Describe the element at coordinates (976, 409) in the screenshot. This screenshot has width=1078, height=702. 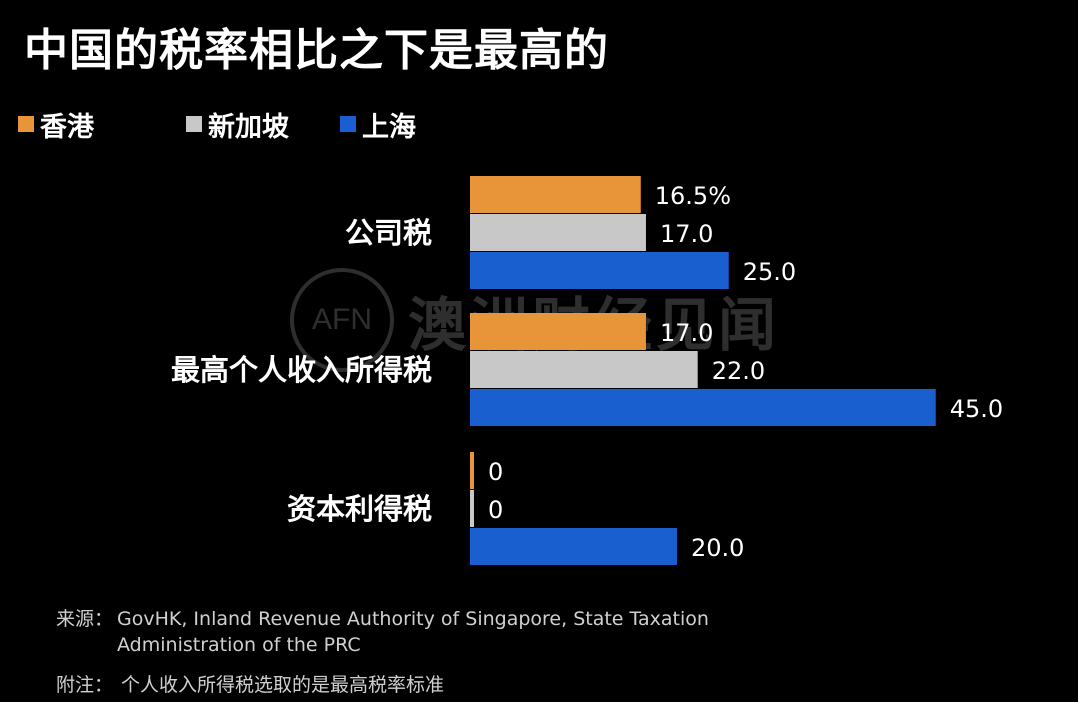
I see `data-label-1-2: 45.0` at that location.